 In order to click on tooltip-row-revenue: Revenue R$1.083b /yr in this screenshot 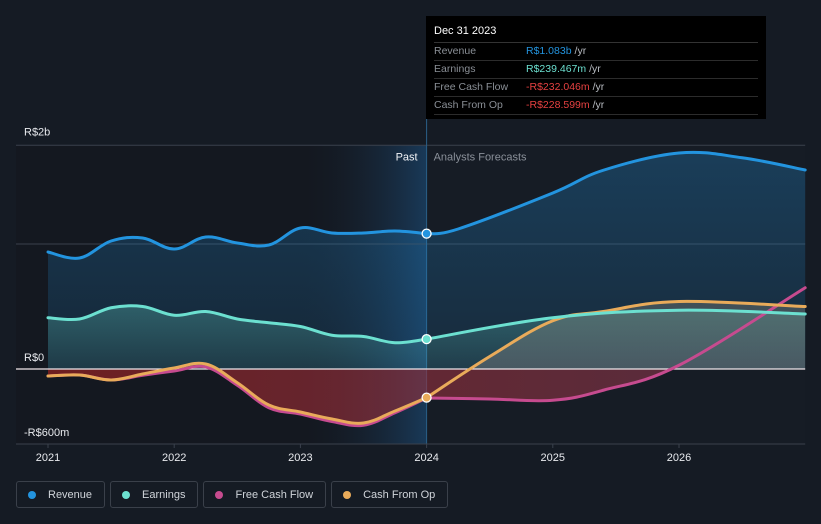, I will do `click(596, 52)`.